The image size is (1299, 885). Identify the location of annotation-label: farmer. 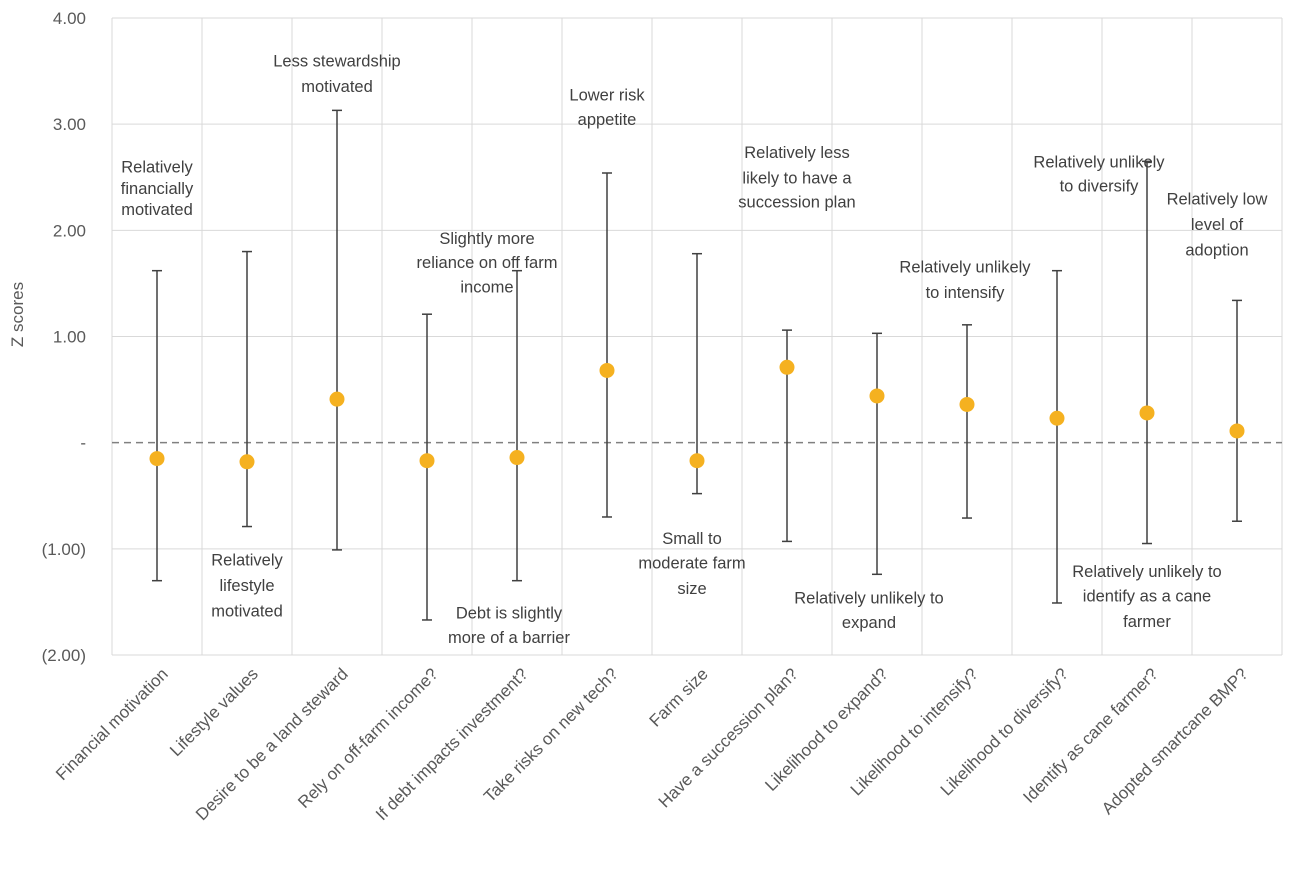
(1147, 622).